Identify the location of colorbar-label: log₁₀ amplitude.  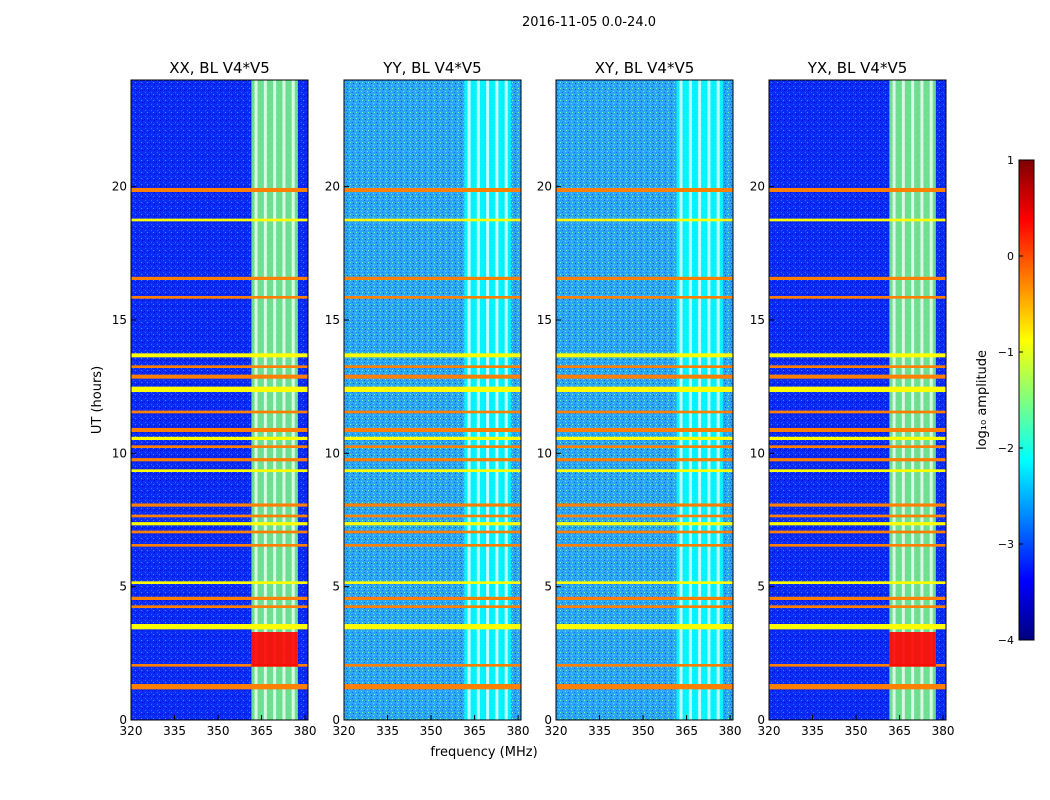
(982, 400).